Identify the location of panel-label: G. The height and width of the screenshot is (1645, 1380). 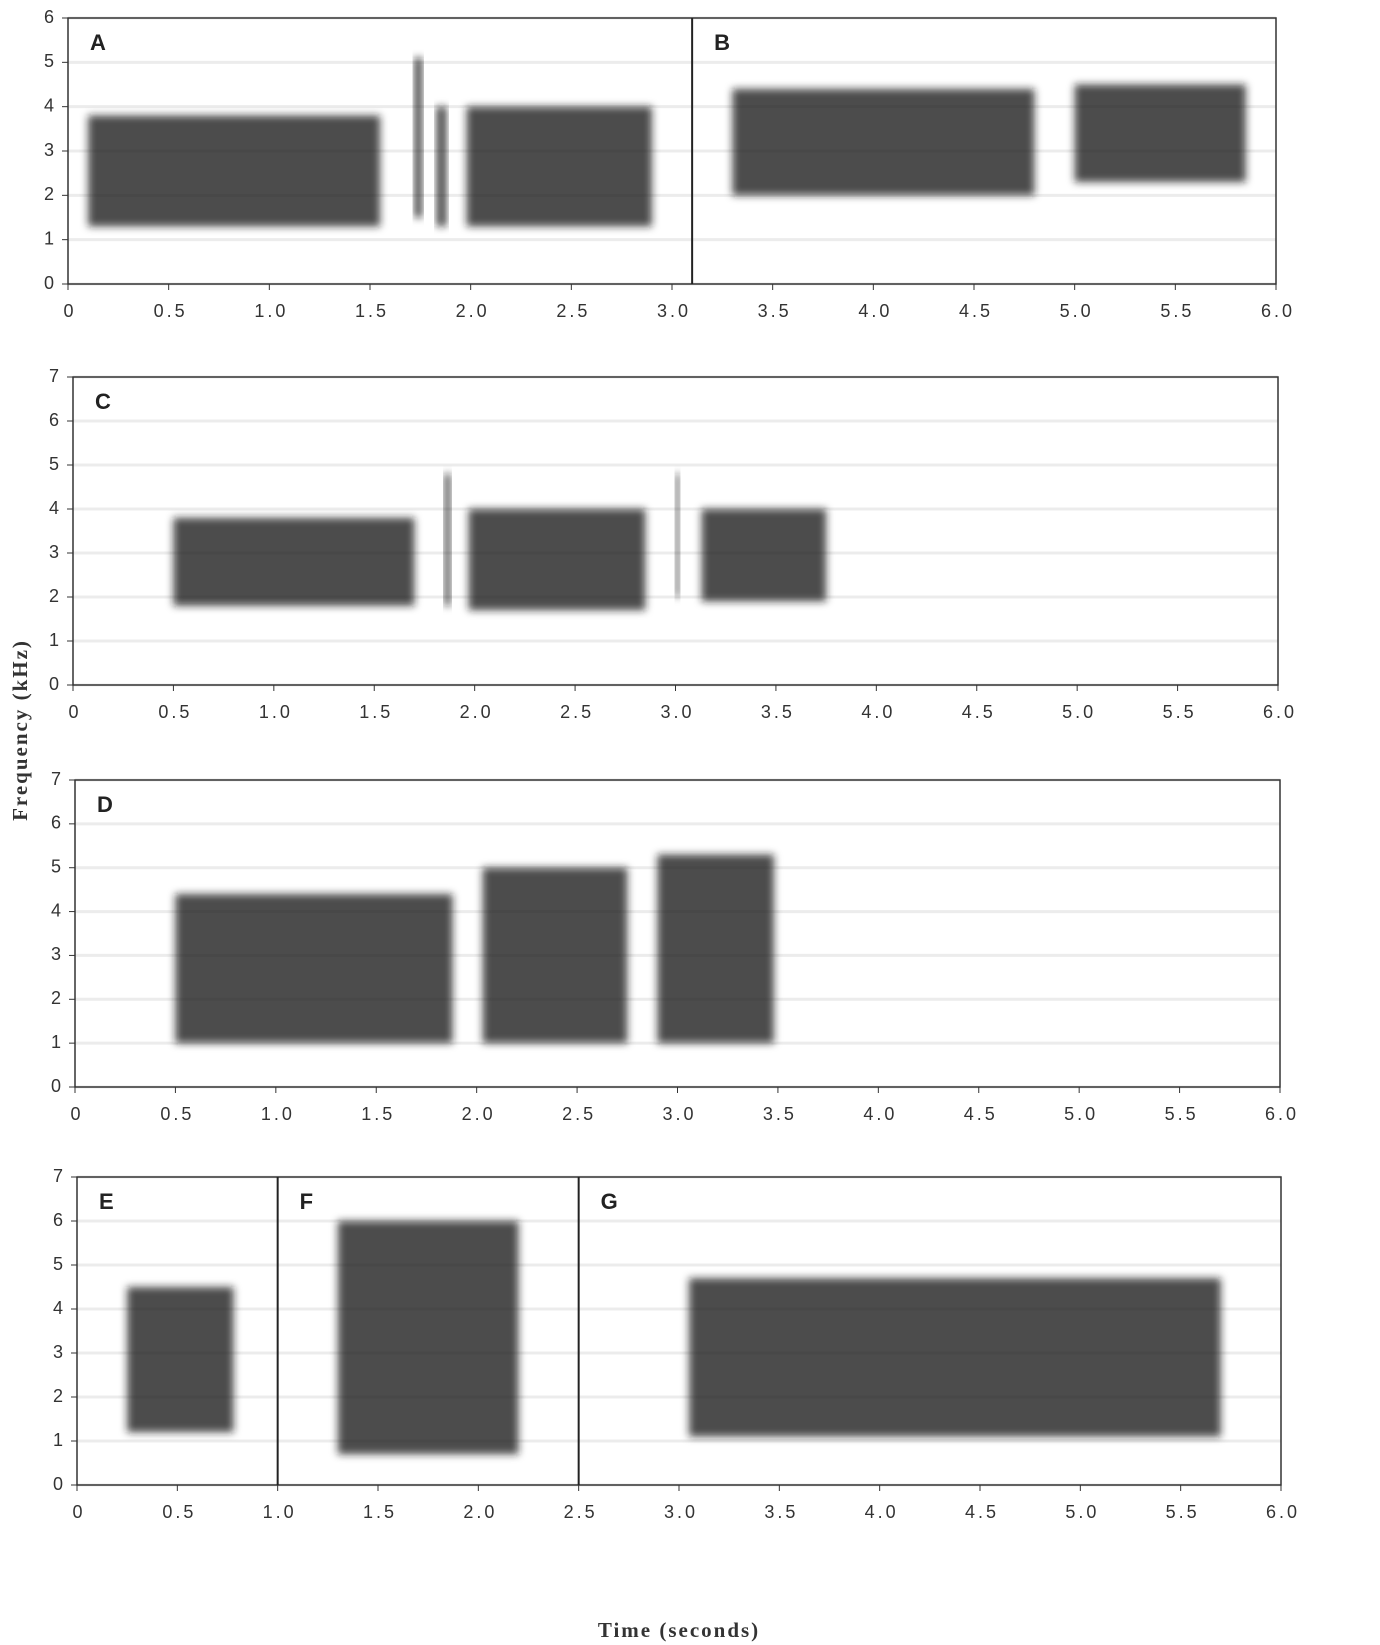
(609, 1201).